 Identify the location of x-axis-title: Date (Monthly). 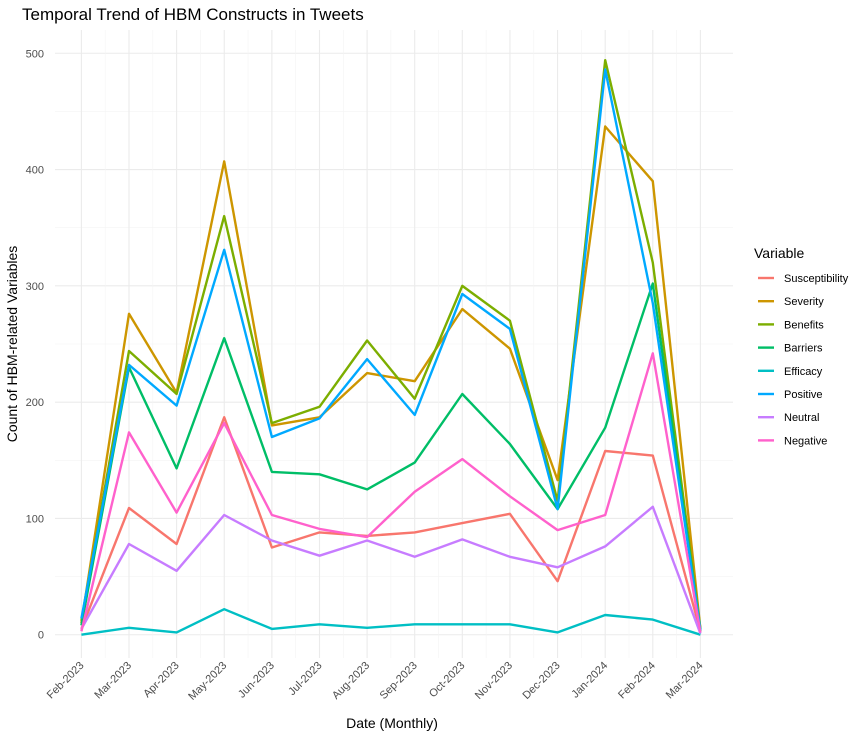
(392, 723).